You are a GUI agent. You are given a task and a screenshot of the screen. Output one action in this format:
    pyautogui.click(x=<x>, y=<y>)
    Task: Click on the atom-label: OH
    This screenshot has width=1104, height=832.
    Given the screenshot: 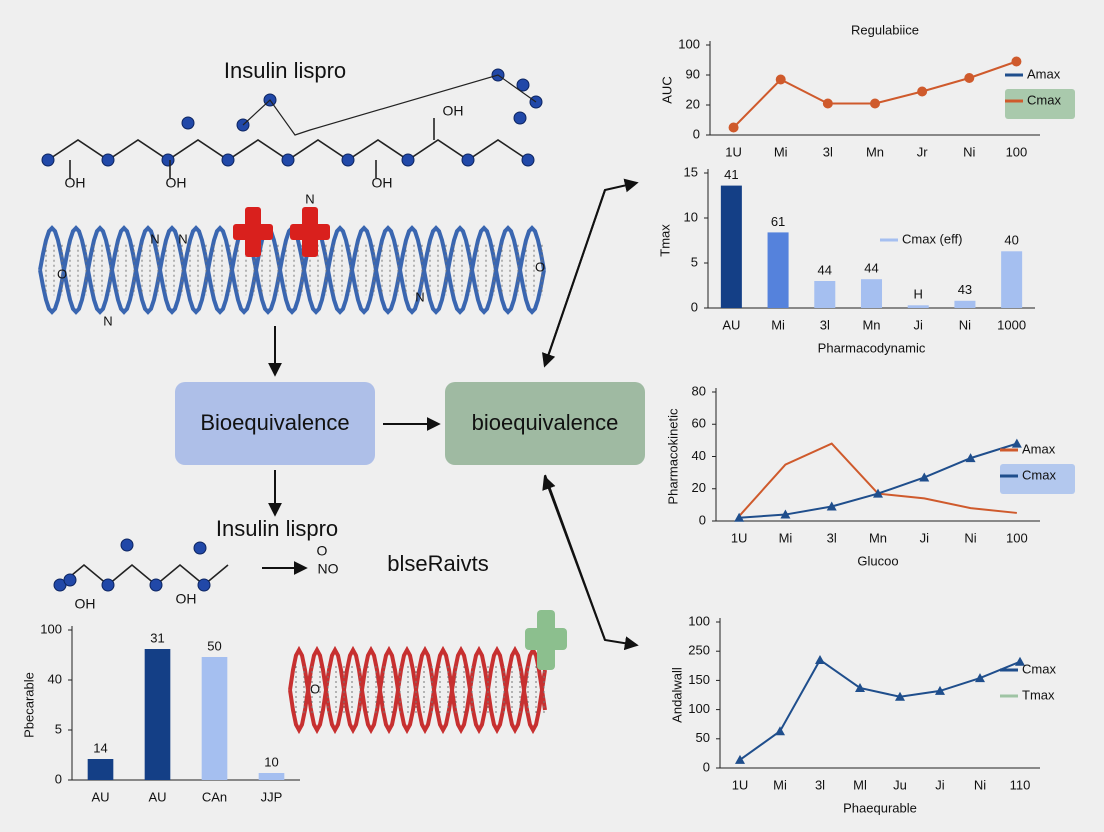 What is the action you would take?
    pyautogui.click(x=85, y=604)
    